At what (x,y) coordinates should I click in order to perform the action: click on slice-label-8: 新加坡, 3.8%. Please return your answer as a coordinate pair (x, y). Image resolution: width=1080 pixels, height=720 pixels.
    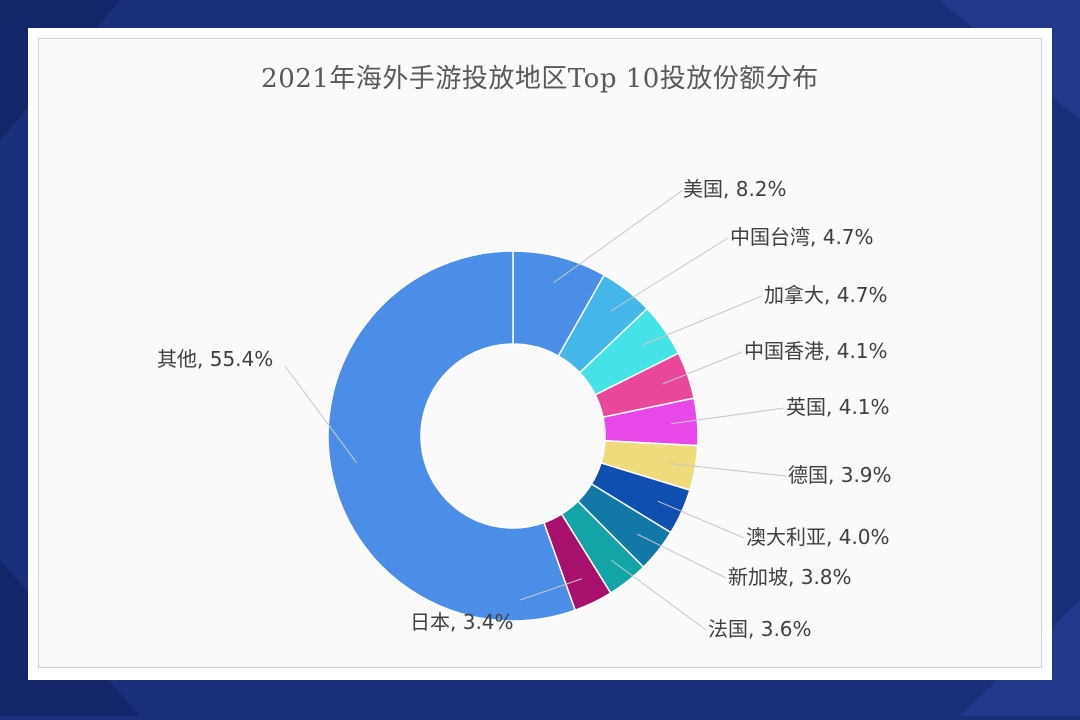
    Looking at the image, I should click on (790, 577).